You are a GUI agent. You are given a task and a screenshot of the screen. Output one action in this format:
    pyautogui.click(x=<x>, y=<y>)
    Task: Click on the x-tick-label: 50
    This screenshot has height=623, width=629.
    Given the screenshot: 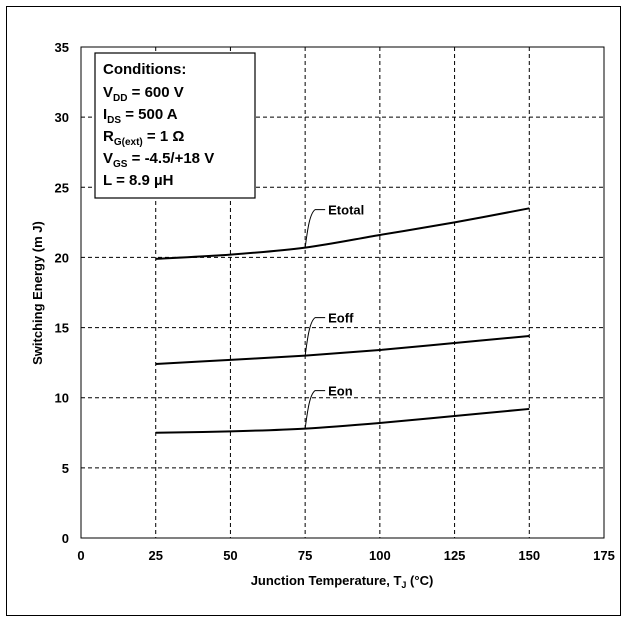 What is the action you would take?
    pyautogui.click(x=230, y=555)
    